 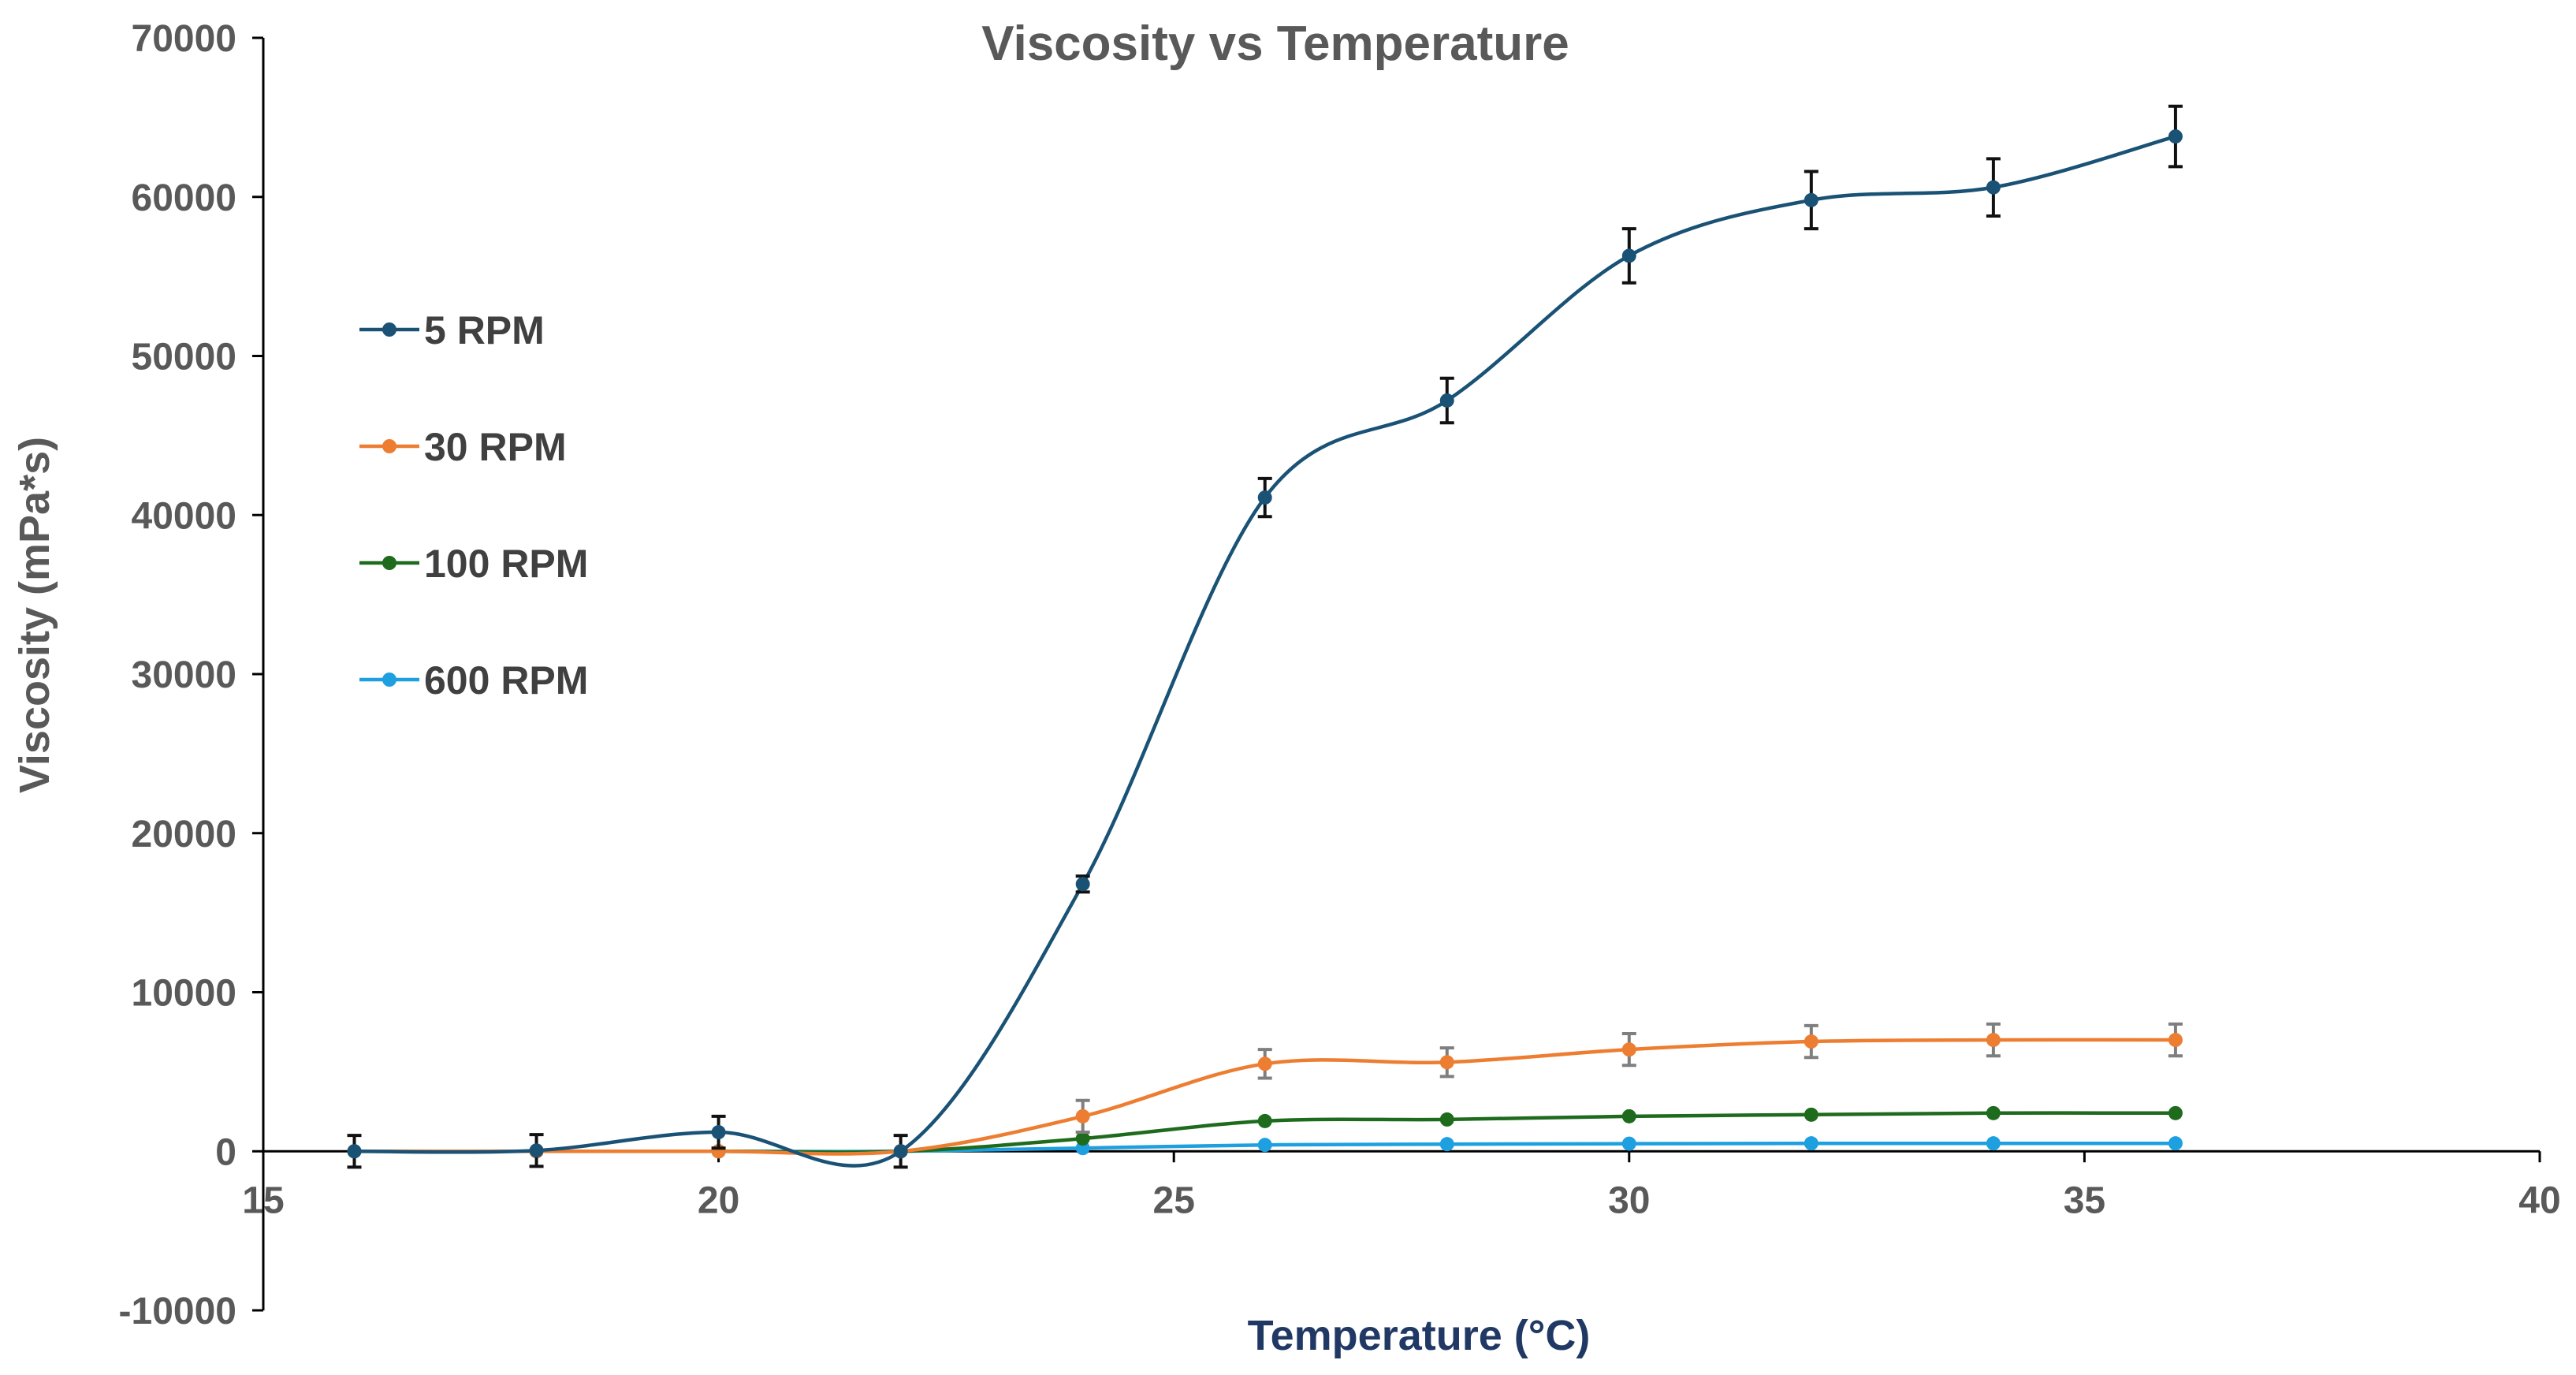 What do you see at coordinates (1275, 44) in the screenshot?
I see `chart-title: Viscosity vs Temperature` at bounding box center [1275, 44].